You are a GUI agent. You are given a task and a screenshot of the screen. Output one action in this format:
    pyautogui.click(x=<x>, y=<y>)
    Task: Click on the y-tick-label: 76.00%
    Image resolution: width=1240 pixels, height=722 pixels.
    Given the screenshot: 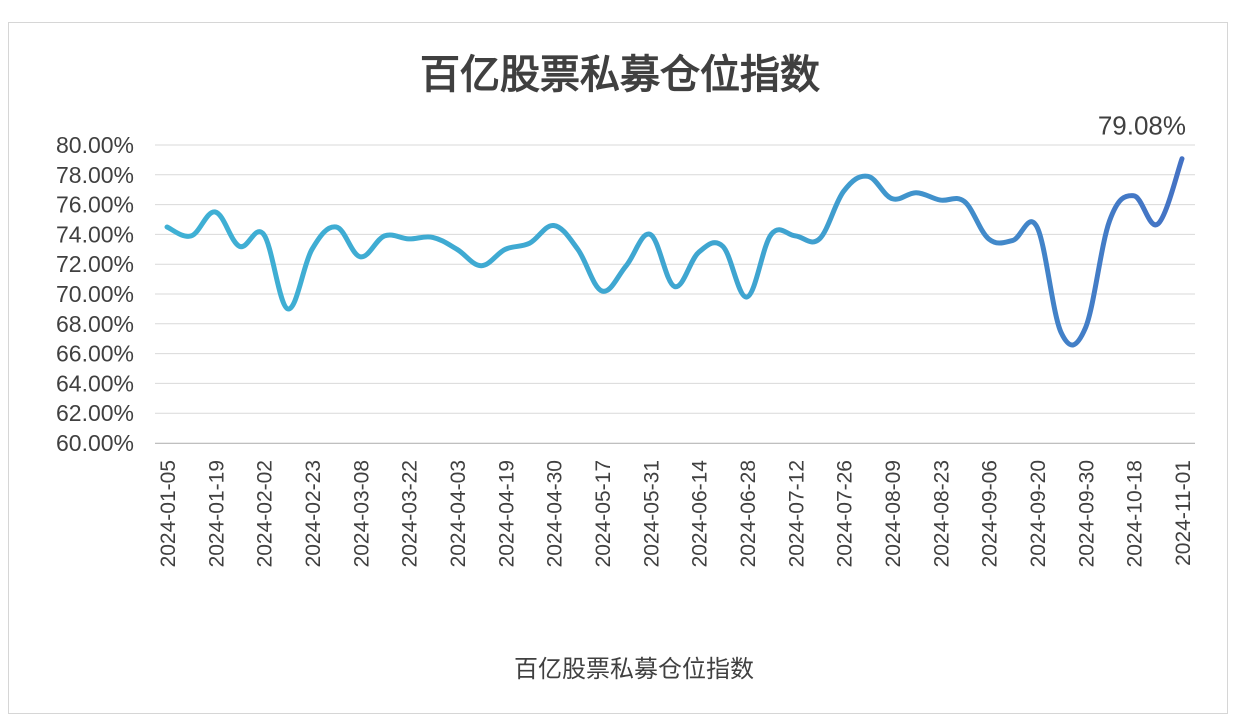 What is the action you would take?
    pyautogui.click(x=95, y=205)
    